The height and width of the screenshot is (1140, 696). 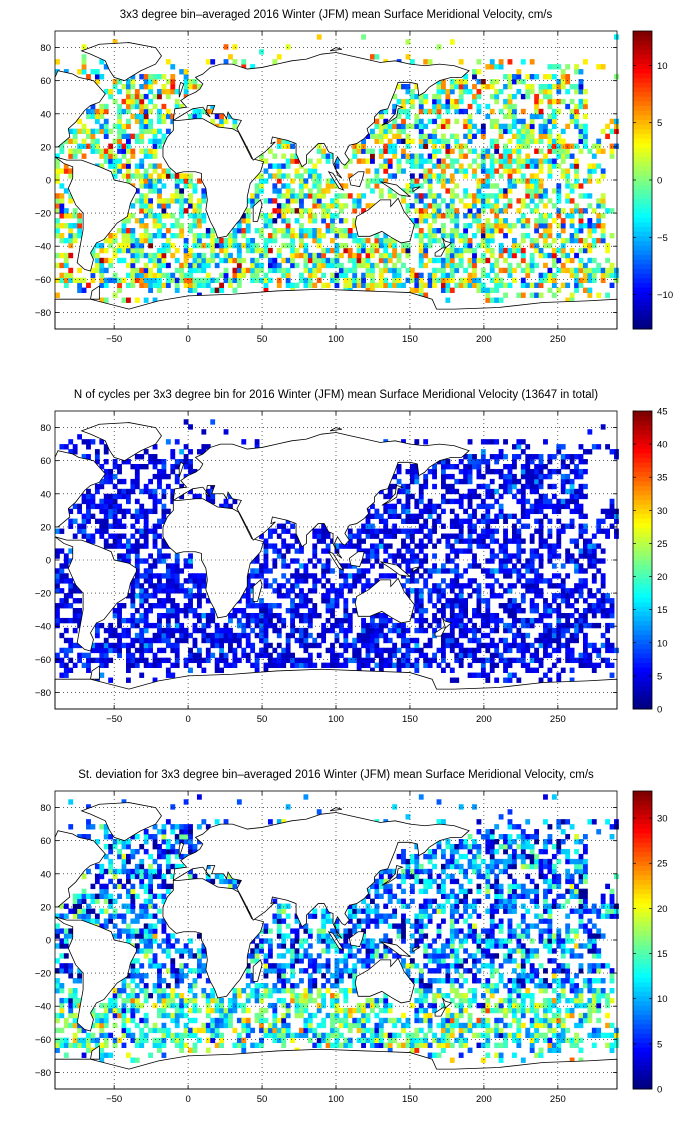 What do you see at coordinates (213, 178) in the screenshot?
I see `coastline` at bounding box center [213, 178].